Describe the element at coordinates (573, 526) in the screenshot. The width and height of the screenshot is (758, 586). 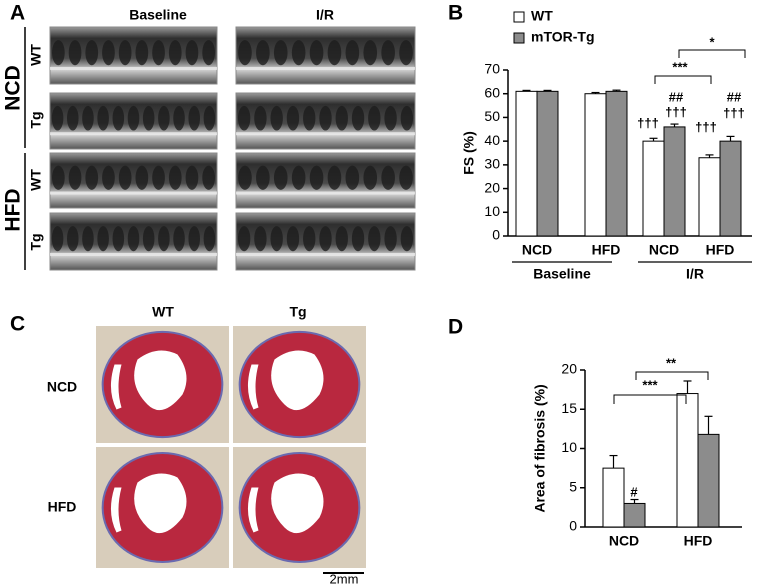
I see `y-tick-label: 0` at that location.